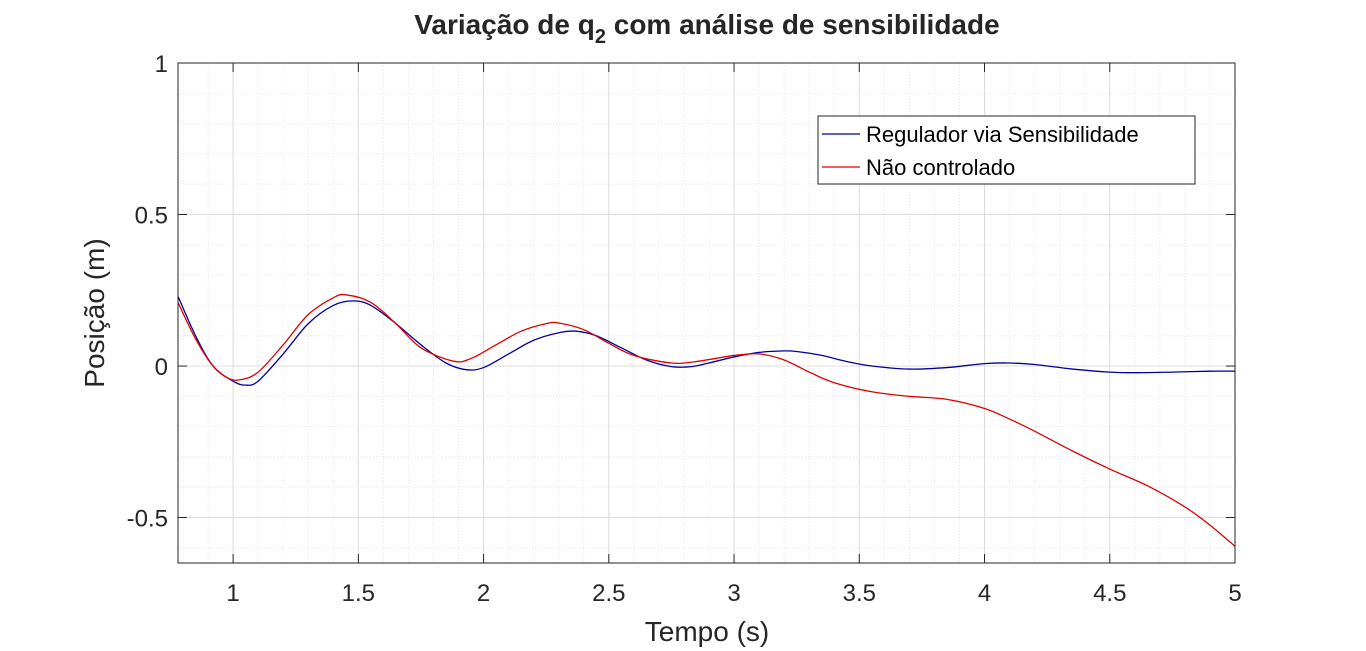  What do you see at coordinates (504, 24) in the screenshot?
I see `chart-title-main: Variação de q` at bounding box center [504, 24].